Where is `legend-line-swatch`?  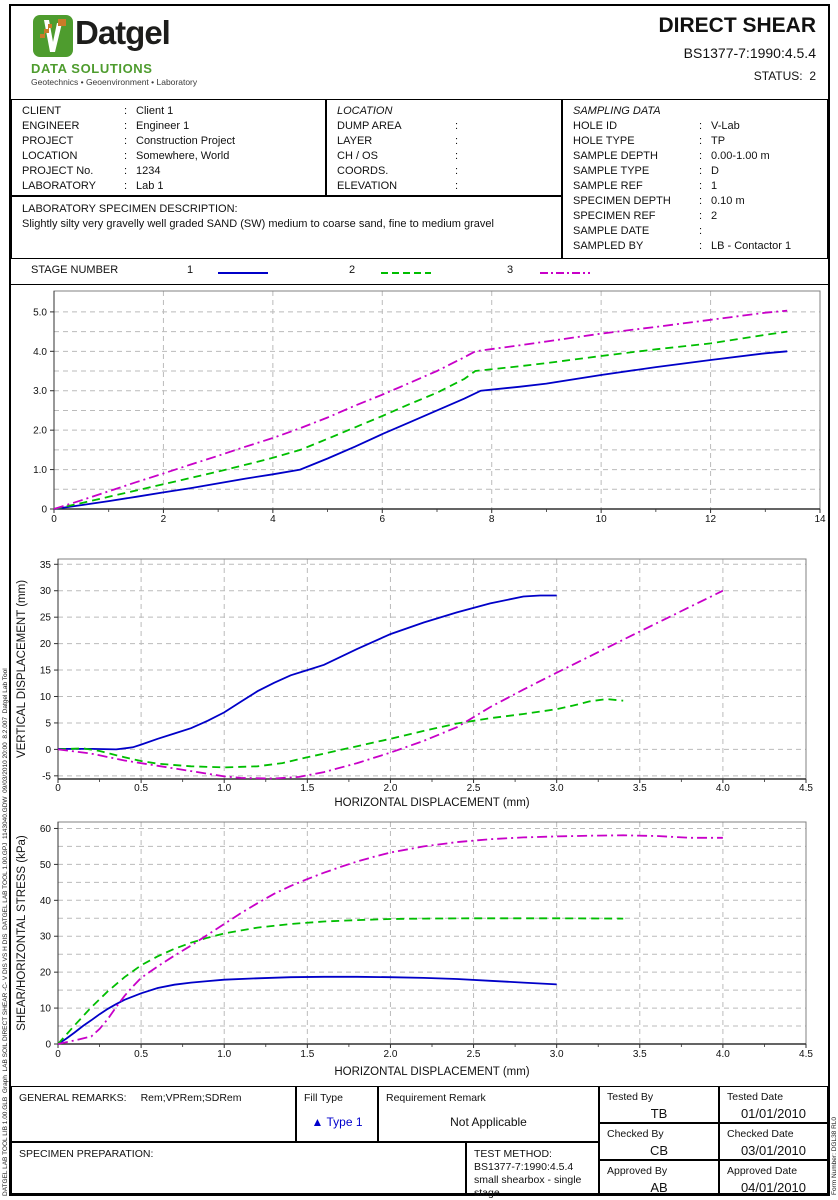
legend-line-swatch is located at coordinates (565, 273).